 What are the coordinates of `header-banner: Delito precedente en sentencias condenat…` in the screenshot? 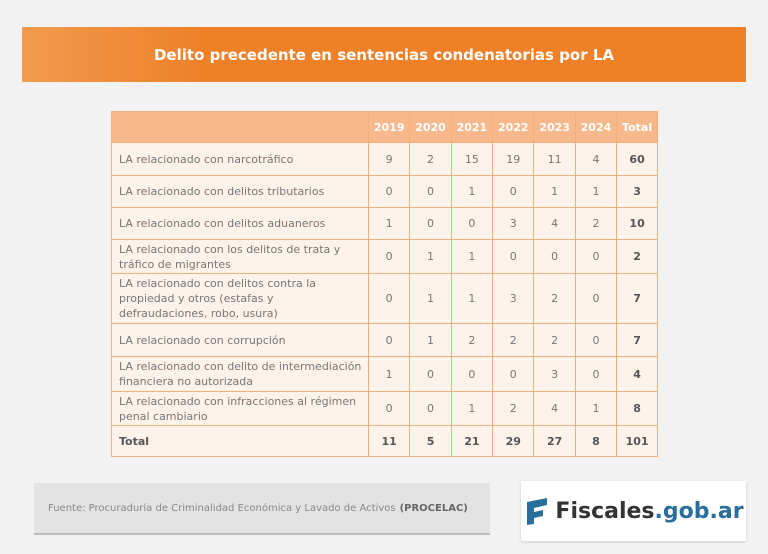 It's located at (384, 54).